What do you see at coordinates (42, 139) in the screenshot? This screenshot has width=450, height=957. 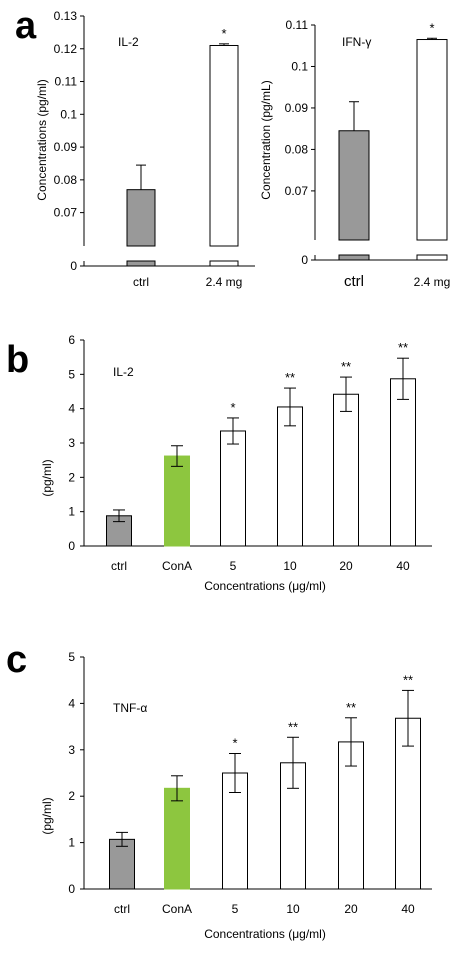 I see `y-axis-label: Concentrations (pg/ml)` at bounding box center [42, 139].